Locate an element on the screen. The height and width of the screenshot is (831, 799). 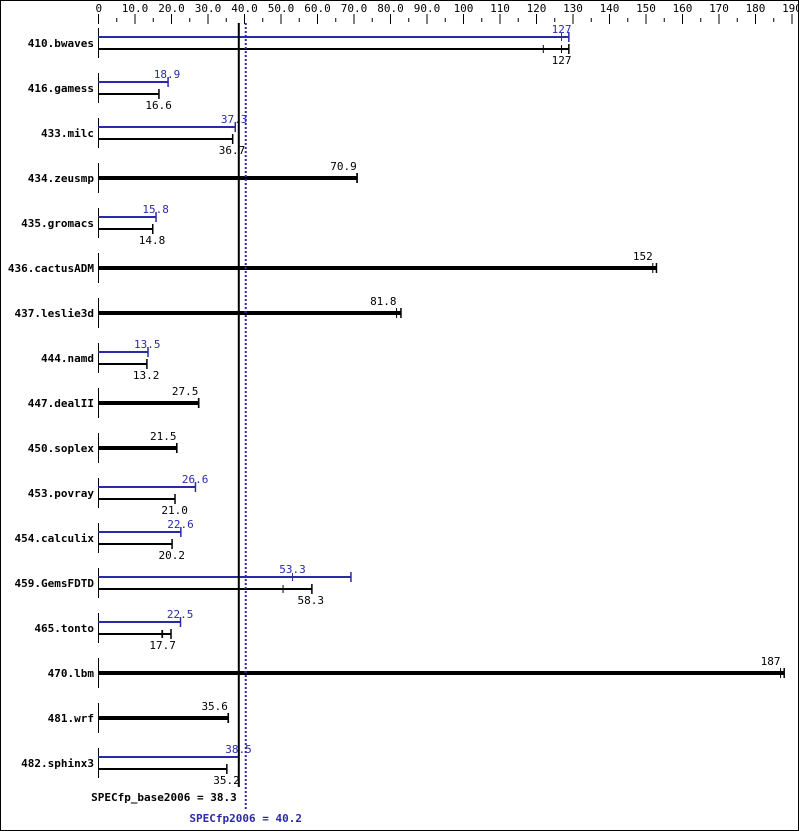
x-tick-label: 90.0 is located at coordinates (427, 8).